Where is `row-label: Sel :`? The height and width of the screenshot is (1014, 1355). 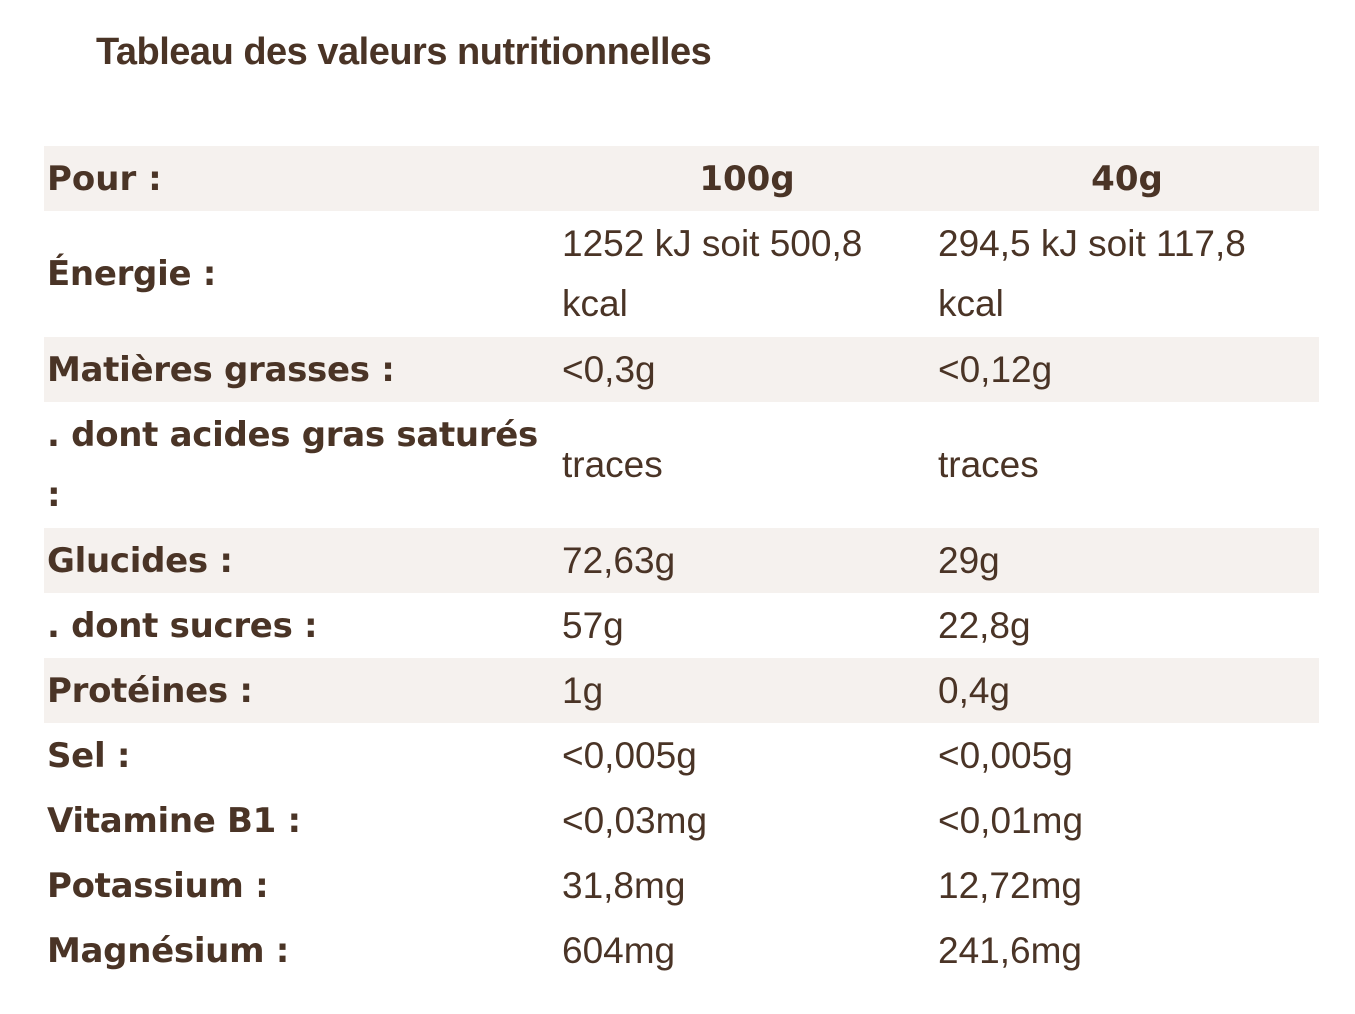 row-label: Sel : is located at coordinates (89, 755).